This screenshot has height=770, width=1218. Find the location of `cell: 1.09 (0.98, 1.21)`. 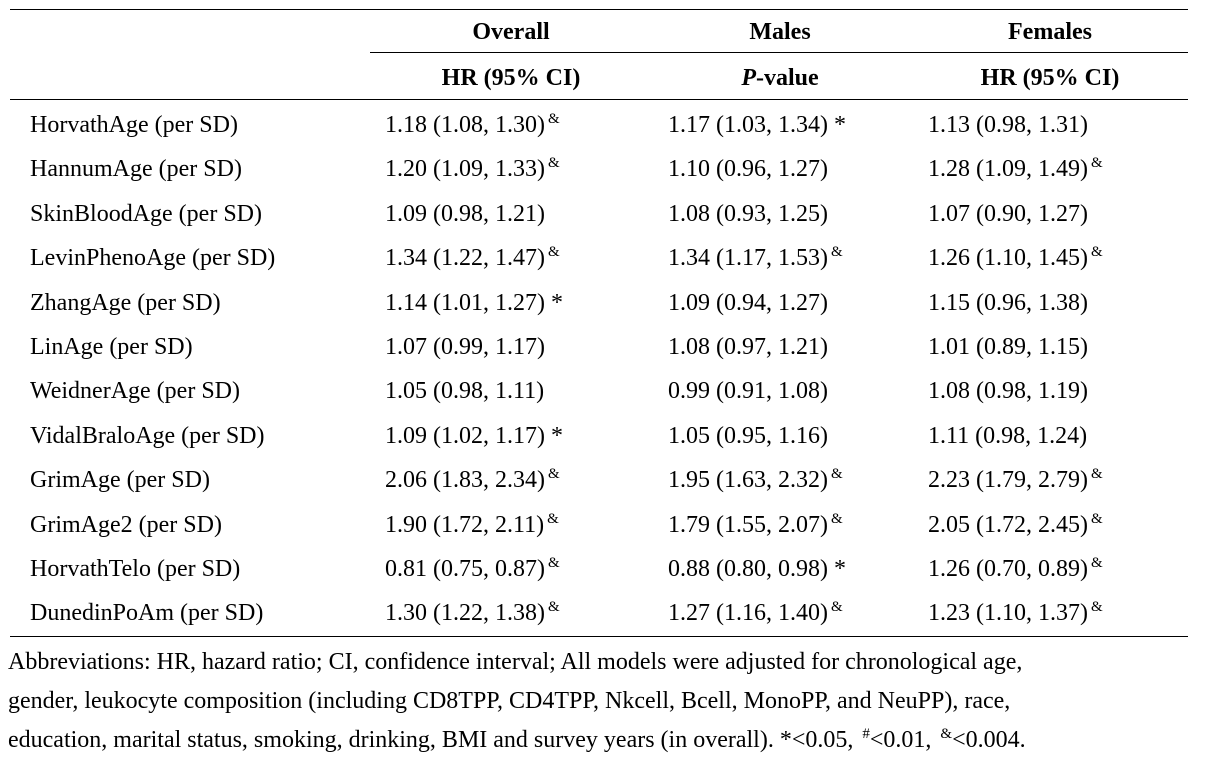

cell: 1.09 (0.98, 1.21) is located at coordinates (465, 214).